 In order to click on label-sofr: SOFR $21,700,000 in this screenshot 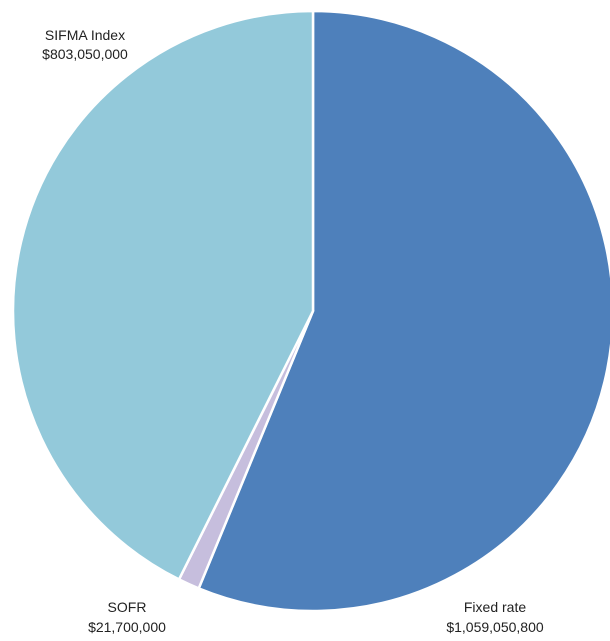, I will do `click(127, 617)`.